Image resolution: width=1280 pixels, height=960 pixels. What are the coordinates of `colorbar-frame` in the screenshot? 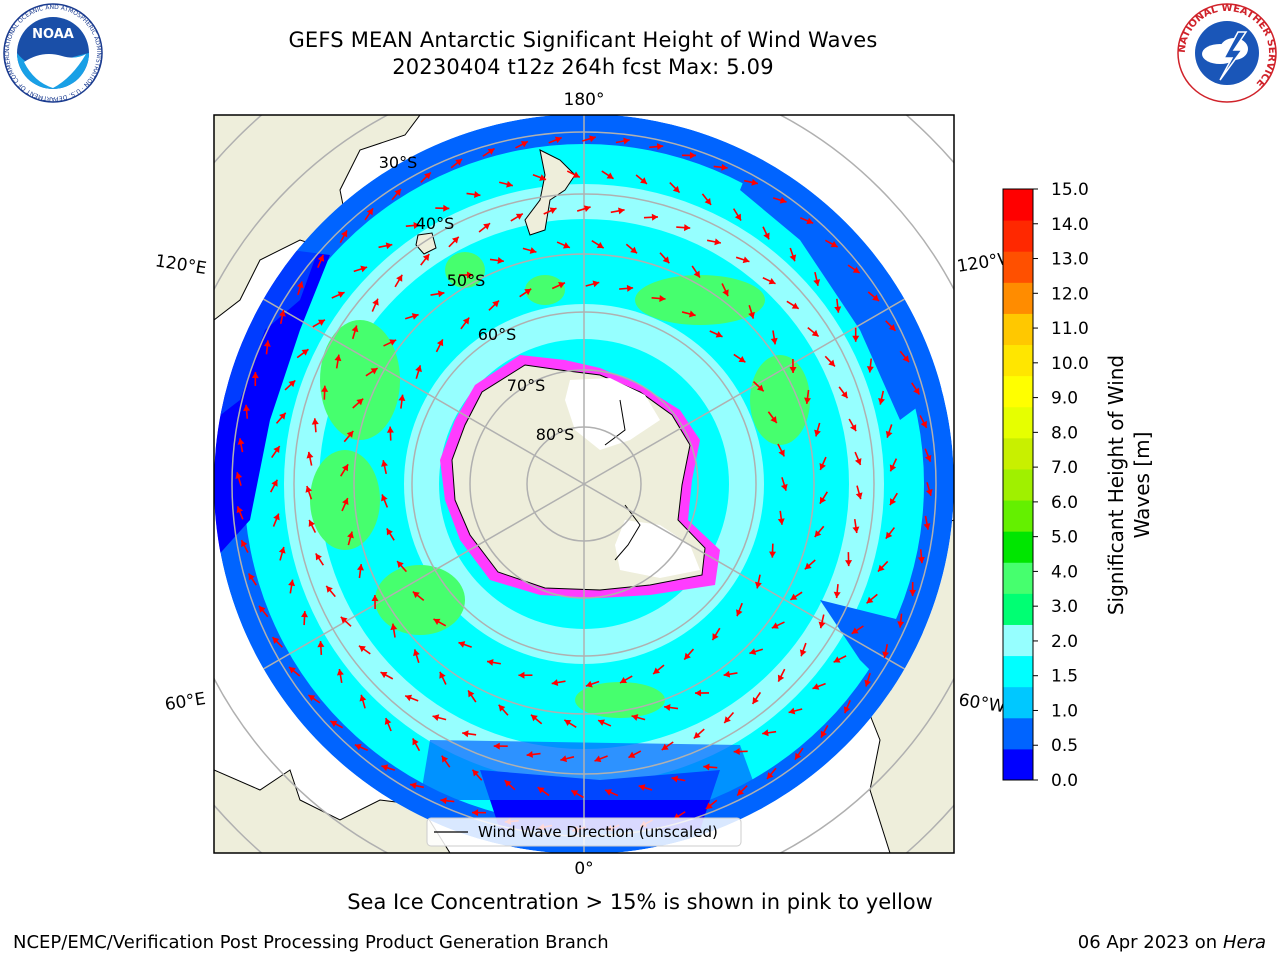 It's located at (1018, 484).